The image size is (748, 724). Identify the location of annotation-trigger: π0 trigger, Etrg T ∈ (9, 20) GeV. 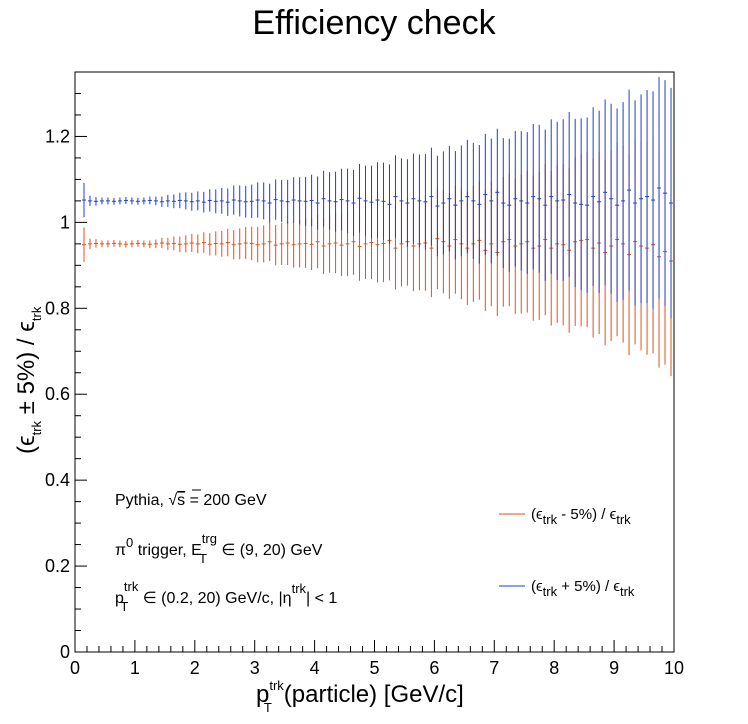
(219, 548).